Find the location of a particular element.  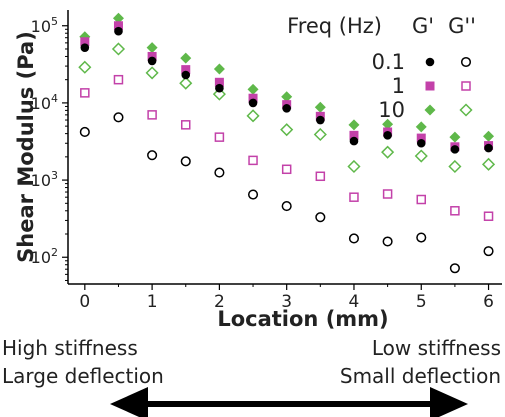

x-tick-label: 5 is located at coordinates (421, 302).